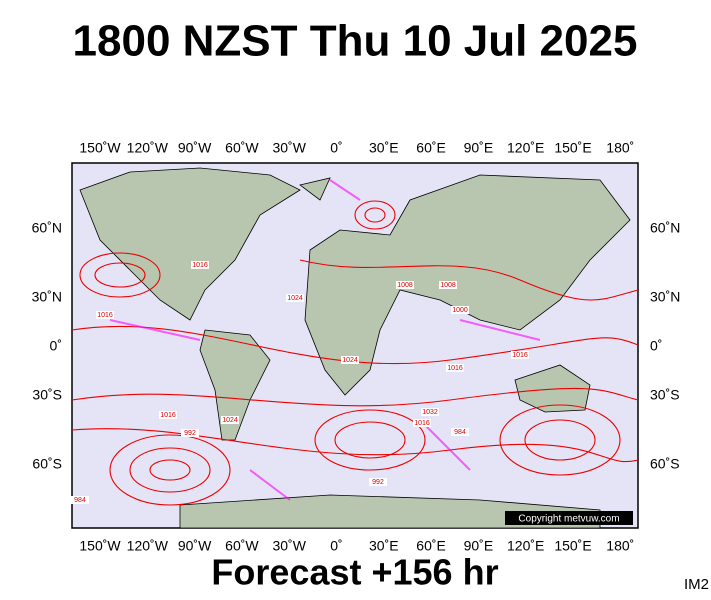 Image resolution: width=711 pixels, height=600 pixels. I want to click on lon-label-bottom: 120˚W, so click(148, 546).